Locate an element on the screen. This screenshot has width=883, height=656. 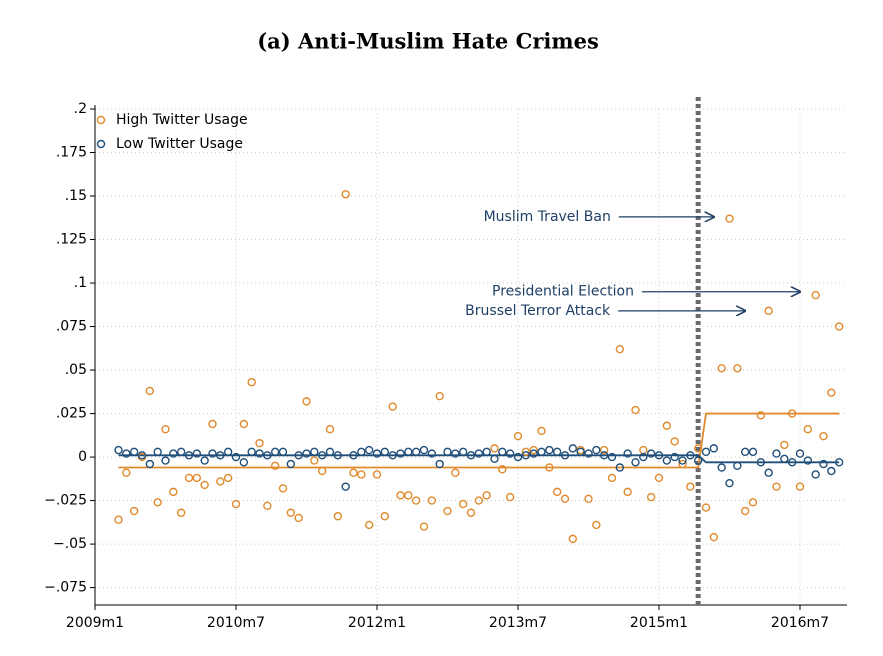
x-tick-label: 2015m1 is located at coordinates (659, 623).